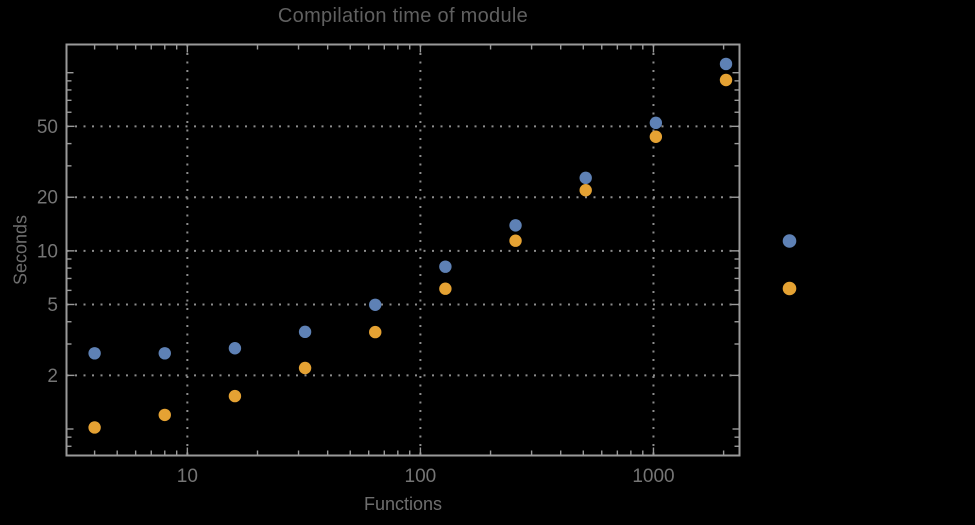 This screenshot has height=525, width=975. I want to click on x-tick-label: 10, so click(187, 476).